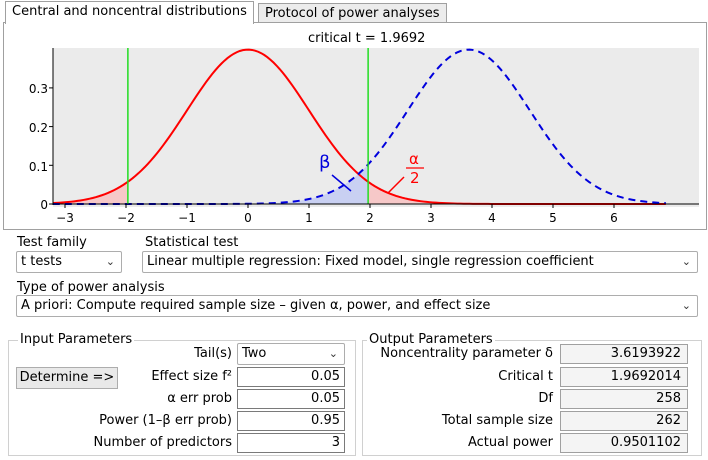 Image resolution: width=708 pixels, height=460 pixels. I want to click on df-value: 258, so click(624, 399).